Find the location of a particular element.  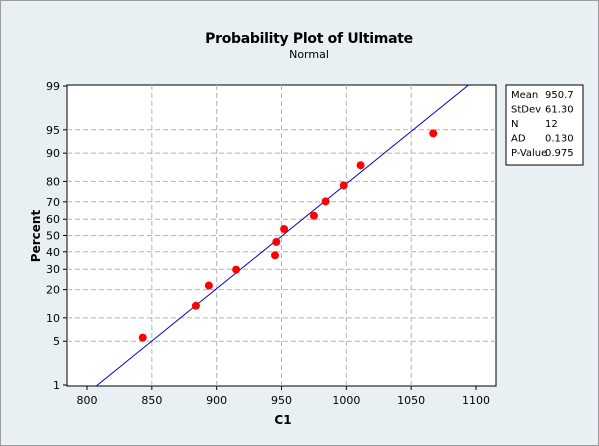

y-tick-label: 90 is located at coordinates (53, 153).